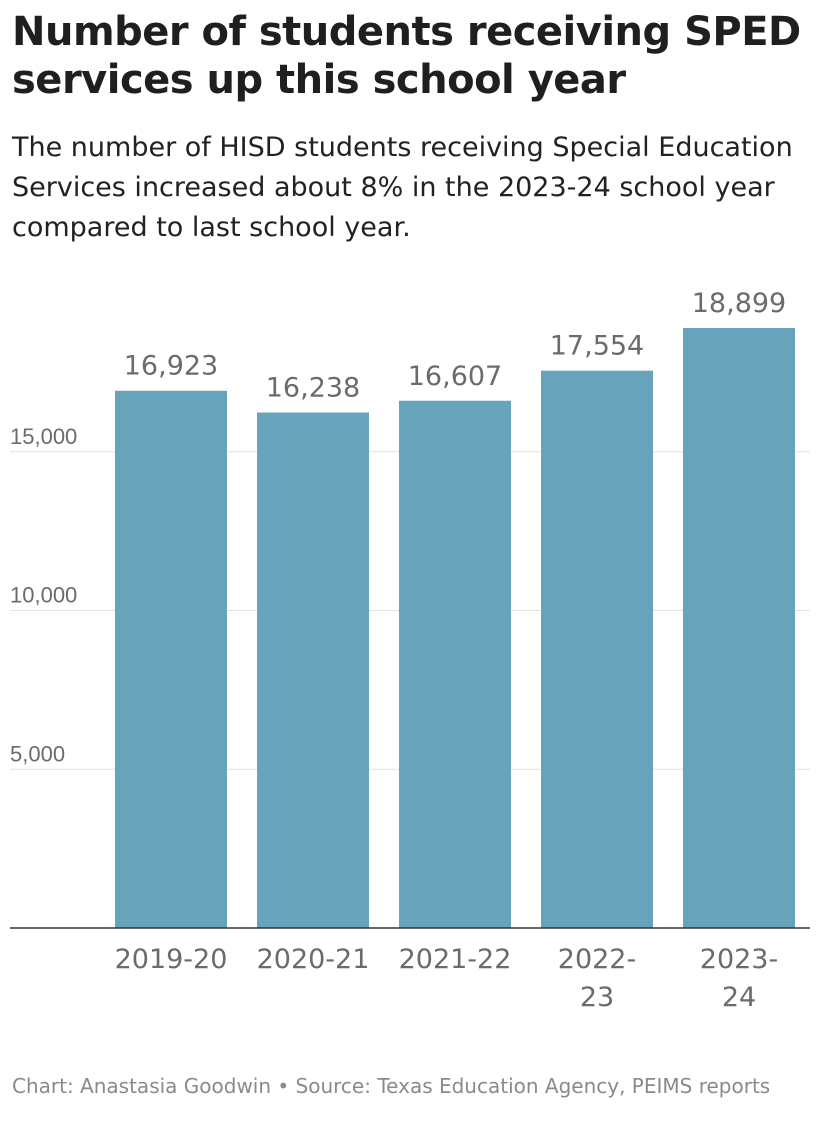  Describe the element at coordinates (313, 959) in the screenshot. I see `x-tick-label: 2020-21` at that location.